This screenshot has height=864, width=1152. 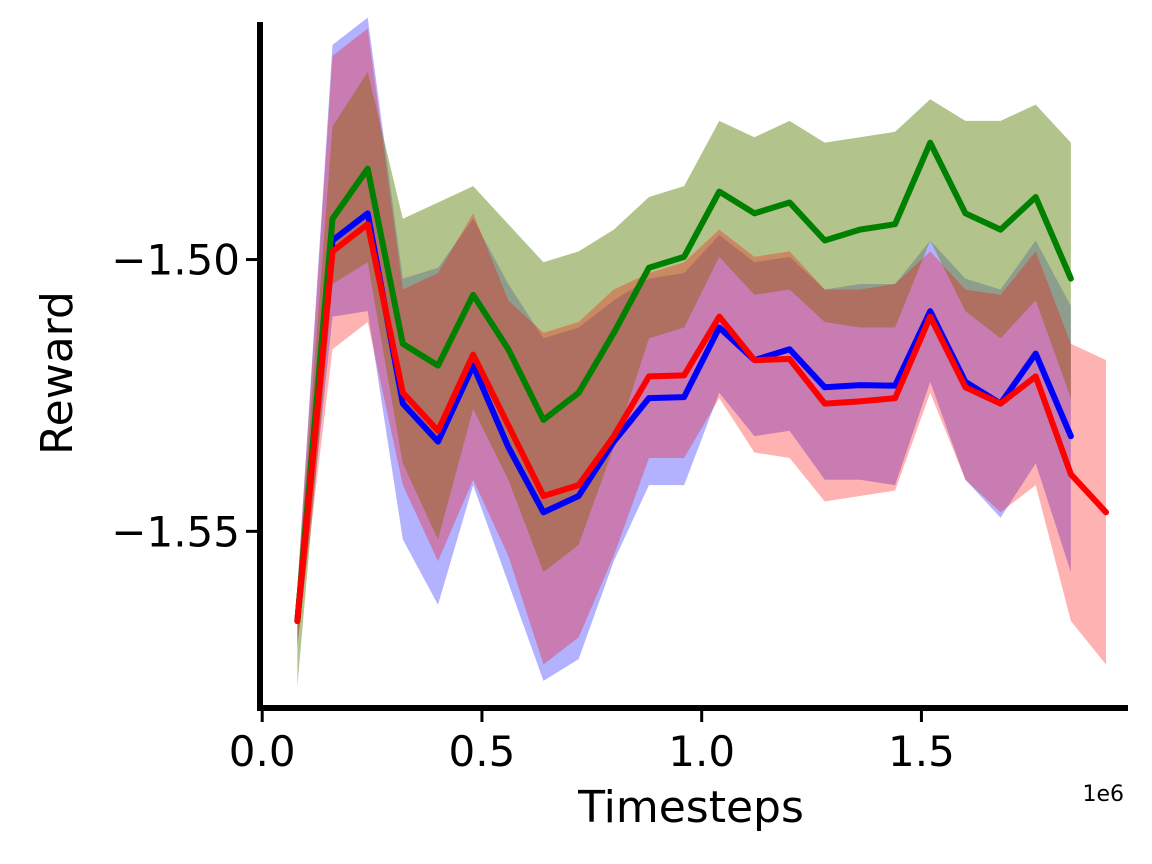 What do you see at coordinates (690, 807) in the screenshot?
I see `x-axis-label: Timesteps` at bounding box center [690, 807].